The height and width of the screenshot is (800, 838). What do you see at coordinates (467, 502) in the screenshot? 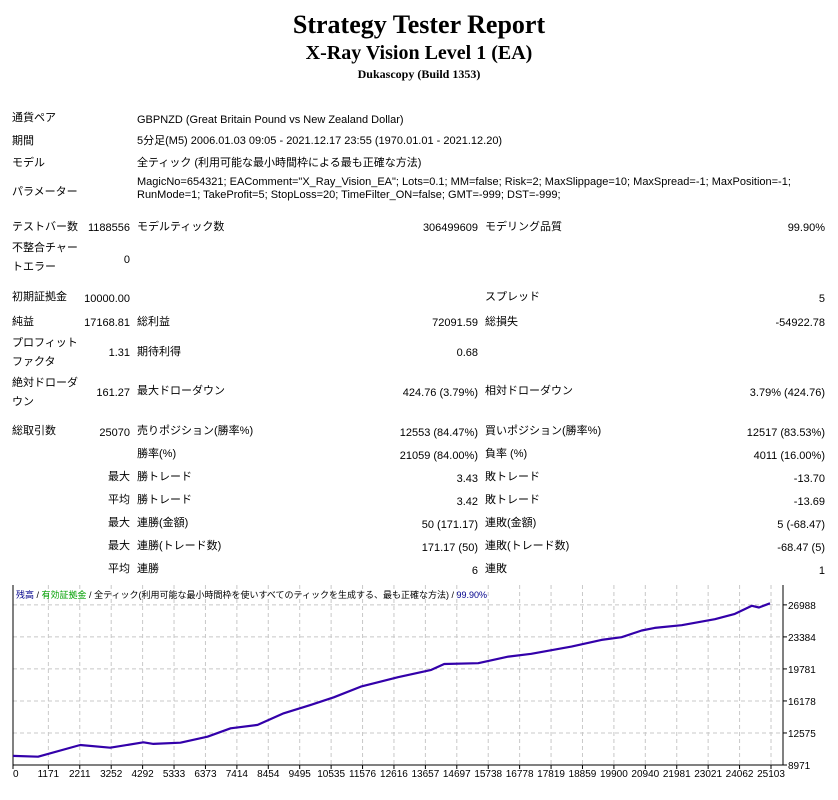
I see `avg-win-value: 3.42` at bounding box center [467, 502].